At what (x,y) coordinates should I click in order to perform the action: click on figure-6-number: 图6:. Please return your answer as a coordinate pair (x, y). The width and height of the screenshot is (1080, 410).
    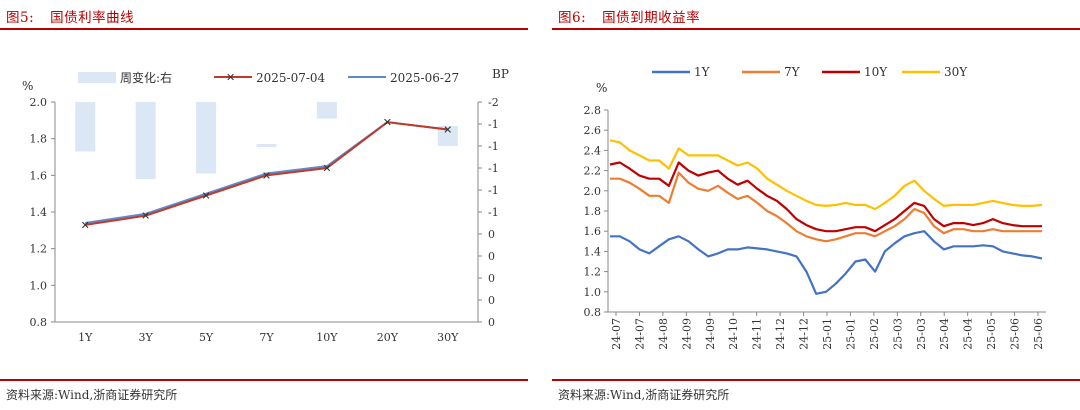
    Looking at the image, I should click on (572, 18).